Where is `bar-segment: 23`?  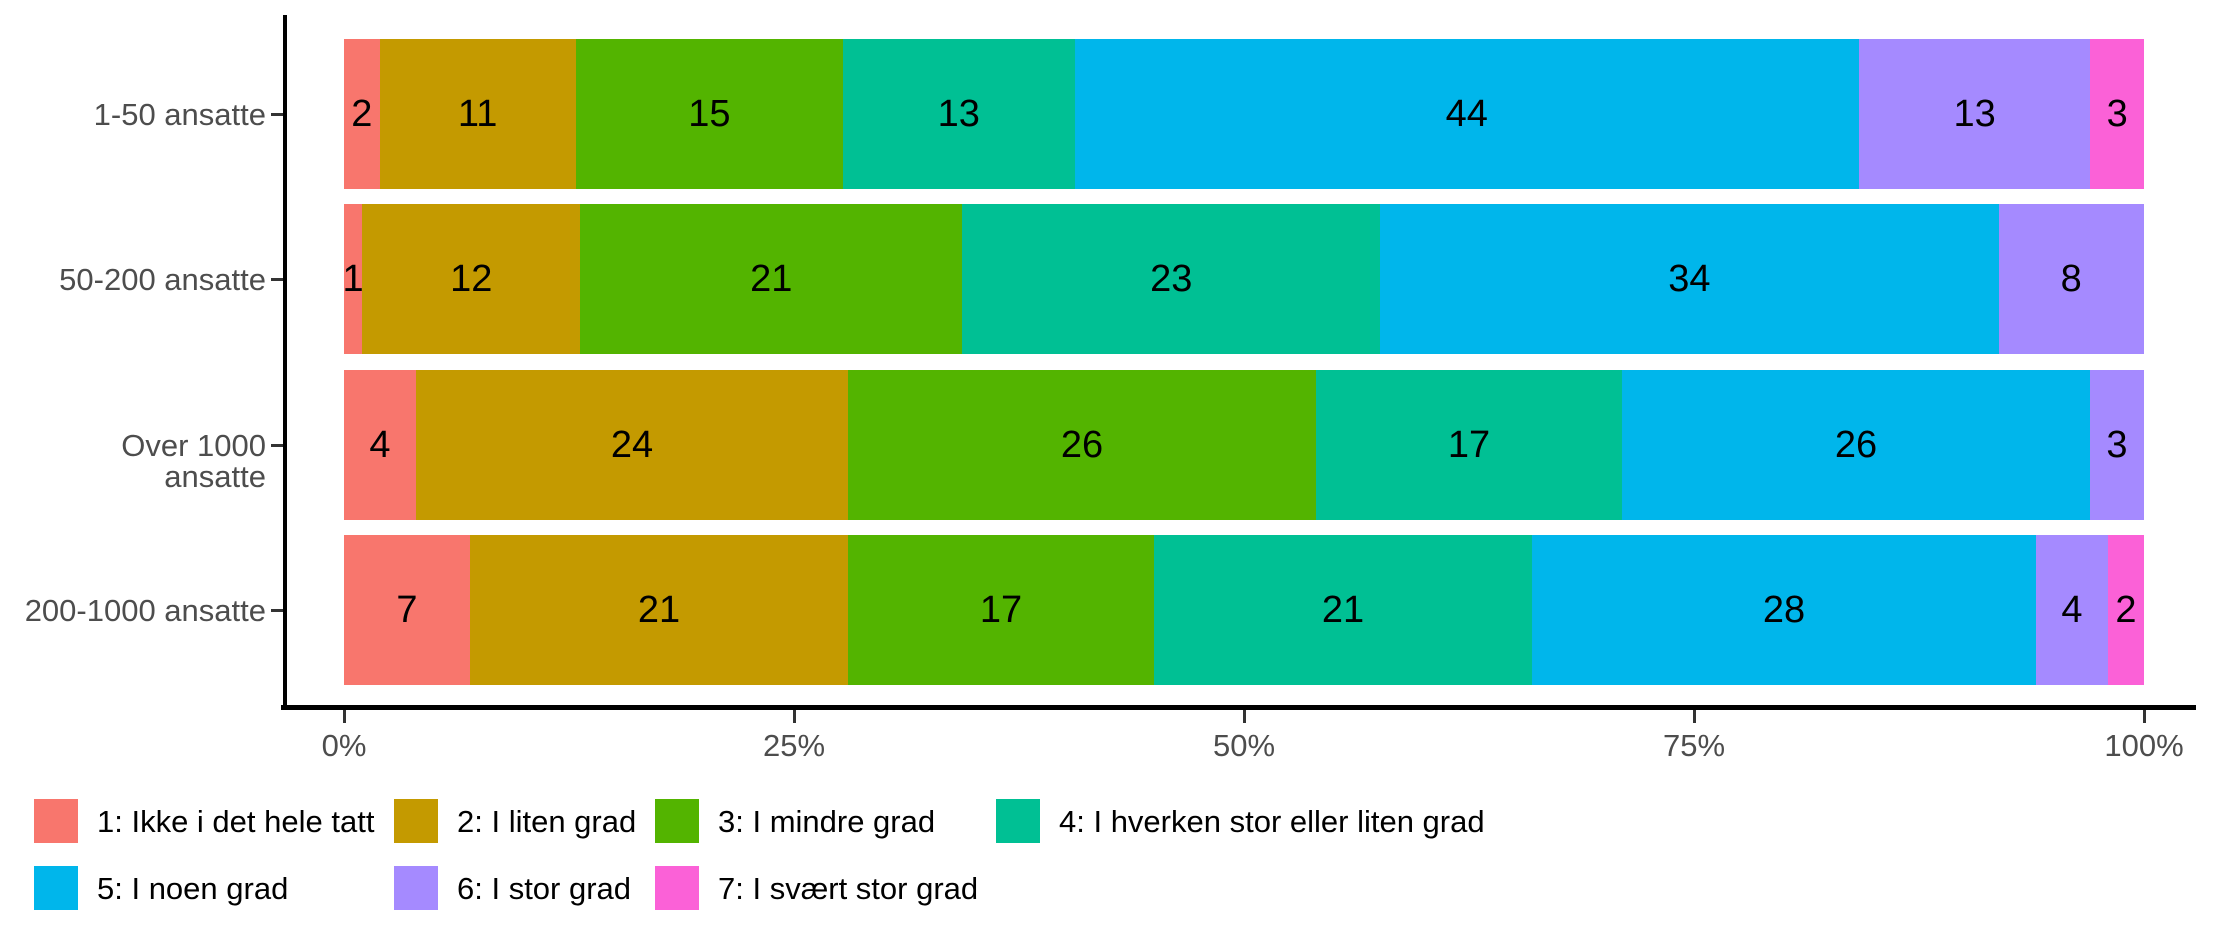
bar-segment: 23 is located at coordinates (1171, 279).